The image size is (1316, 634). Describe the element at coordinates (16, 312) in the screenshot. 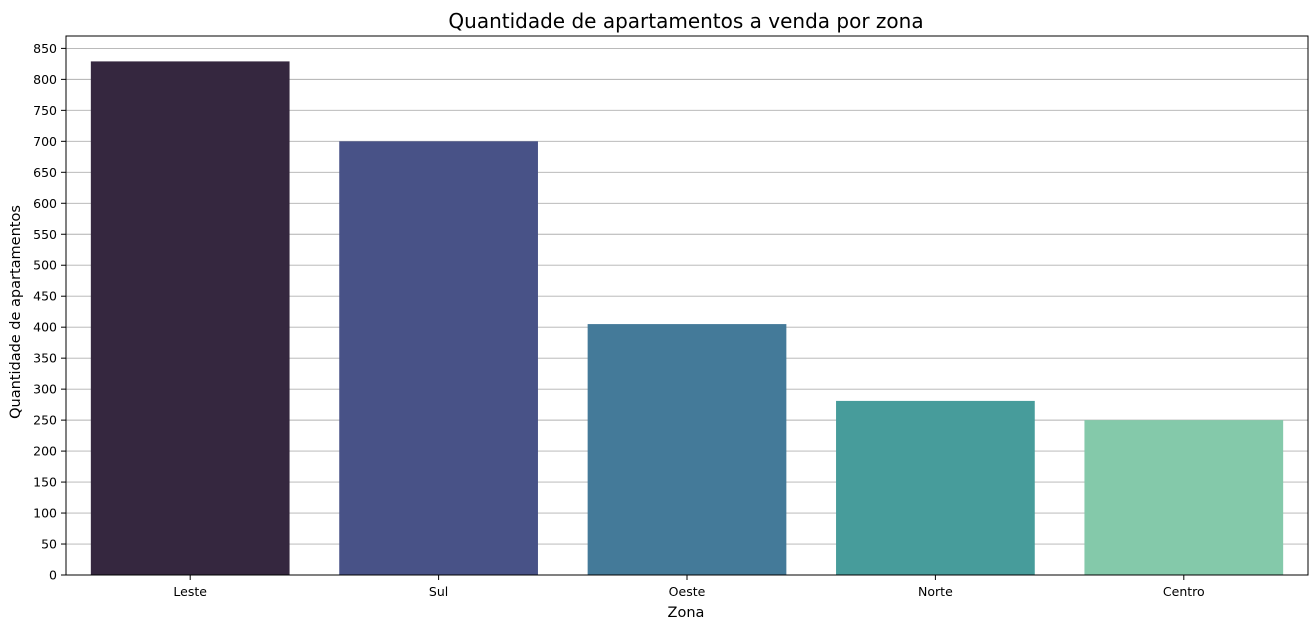

I see `y-axis-label: Quantidade de apartamentos` at that location.